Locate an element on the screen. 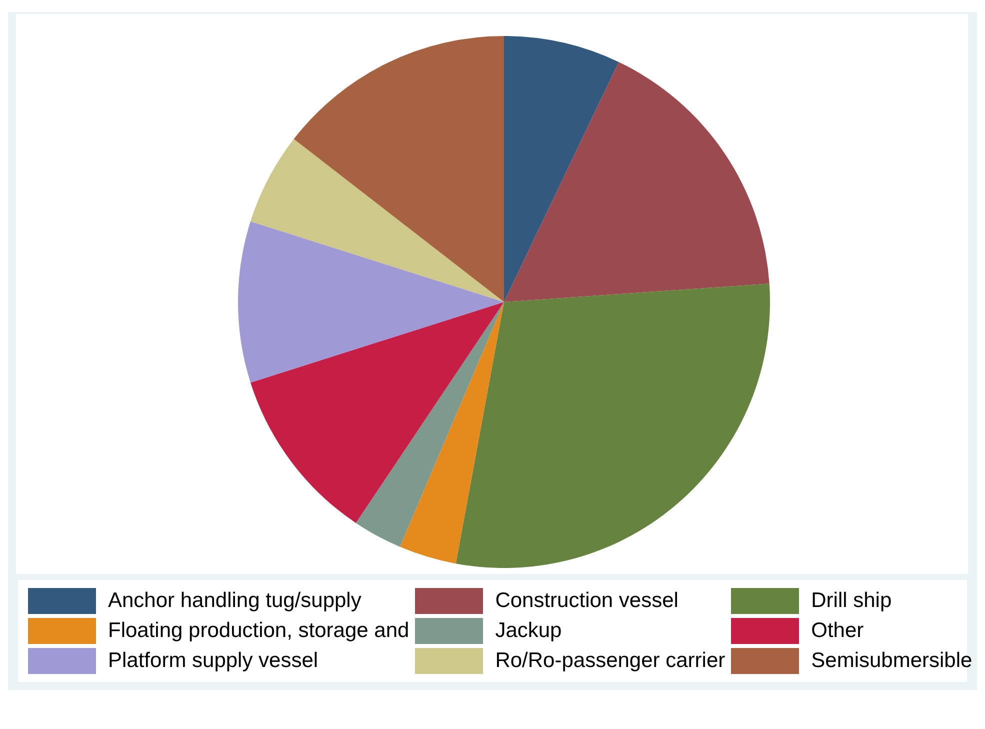 The width and height of the screenshot is (985, 729). legend-label: Semisubmersible is located at coordinates (891, 661).